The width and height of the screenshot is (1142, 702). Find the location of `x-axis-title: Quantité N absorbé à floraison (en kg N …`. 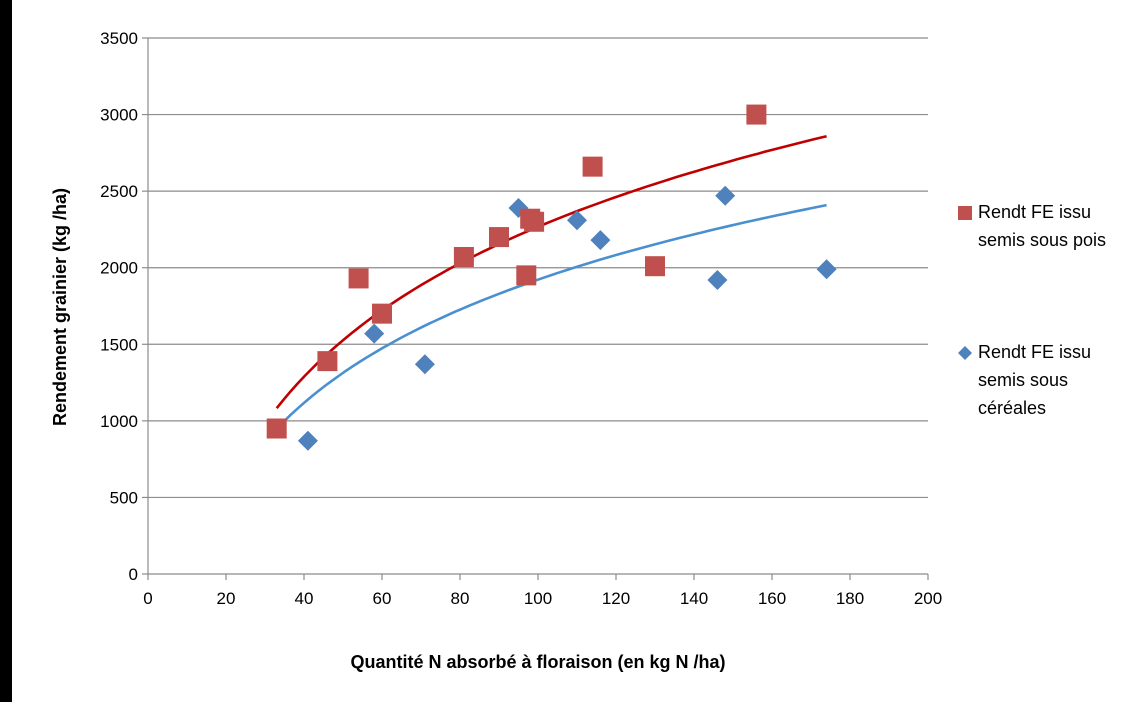

x-axis-title: Quantité N absorbé à floraison (en kg N … is located at coordinates (537, 662).